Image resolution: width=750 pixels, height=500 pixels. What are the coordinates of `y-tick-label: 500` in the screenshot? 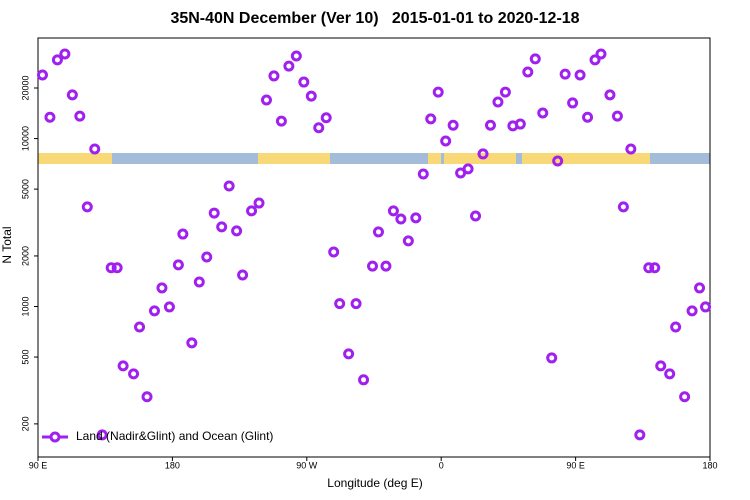 It's located at (25, 357).